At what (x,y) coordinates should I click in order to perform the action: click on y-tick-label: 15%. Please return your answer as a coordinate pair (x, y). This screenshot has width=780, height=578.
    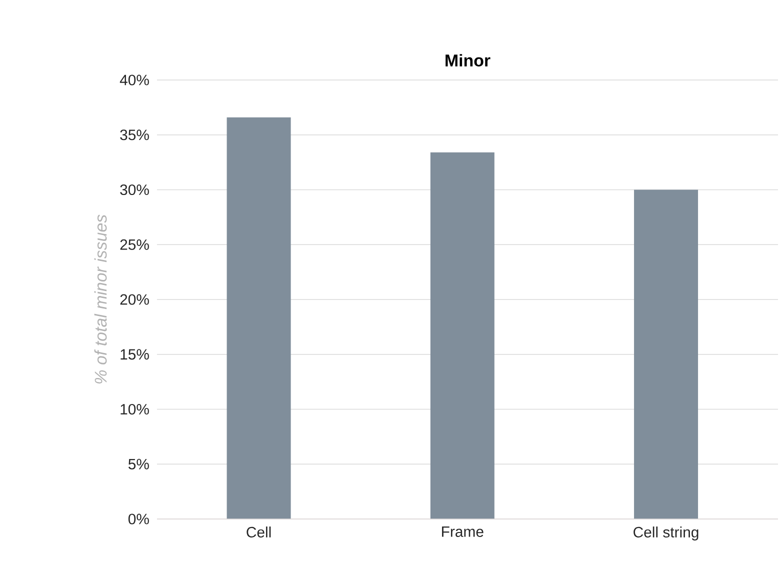
    Looking at the image, I should click on (134, 354).